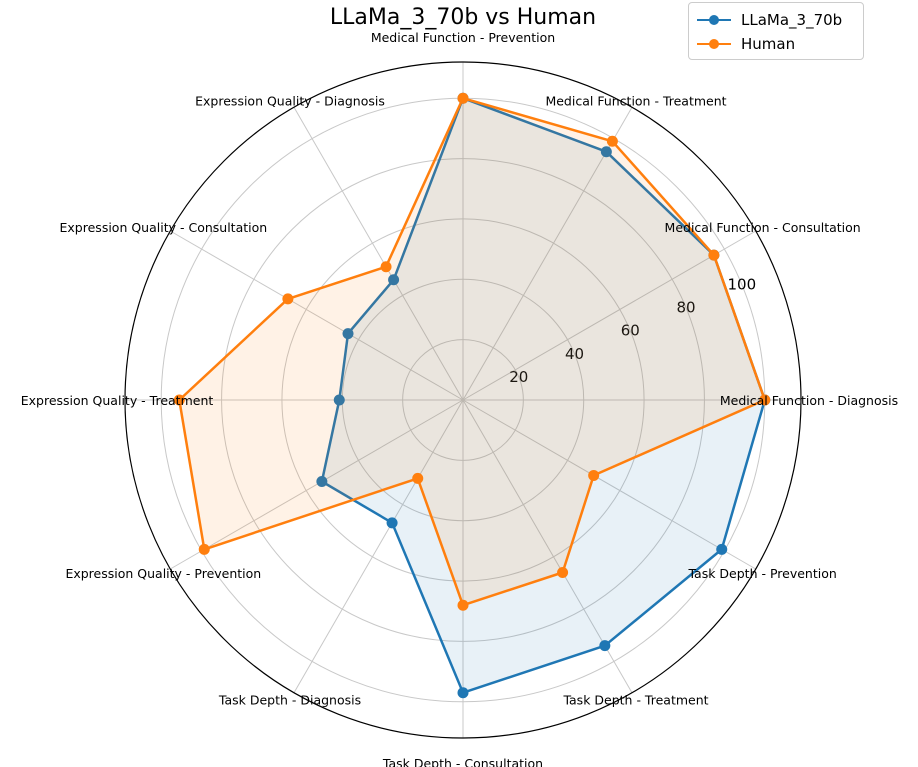 The image size is (918, 767). Describe the element at coordinates (463, 37) in the screenshot. I see `category-label: Medical Function - Prevention` at that location.